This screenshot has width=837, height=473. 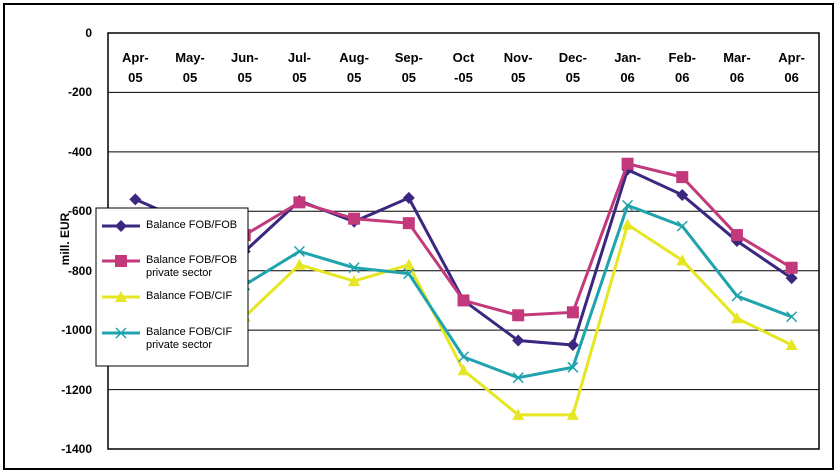 What do you see at coordinates (76, 330) in the screenshot?
I see `y-tick-label: -1000` at bounding box center [76, 330].